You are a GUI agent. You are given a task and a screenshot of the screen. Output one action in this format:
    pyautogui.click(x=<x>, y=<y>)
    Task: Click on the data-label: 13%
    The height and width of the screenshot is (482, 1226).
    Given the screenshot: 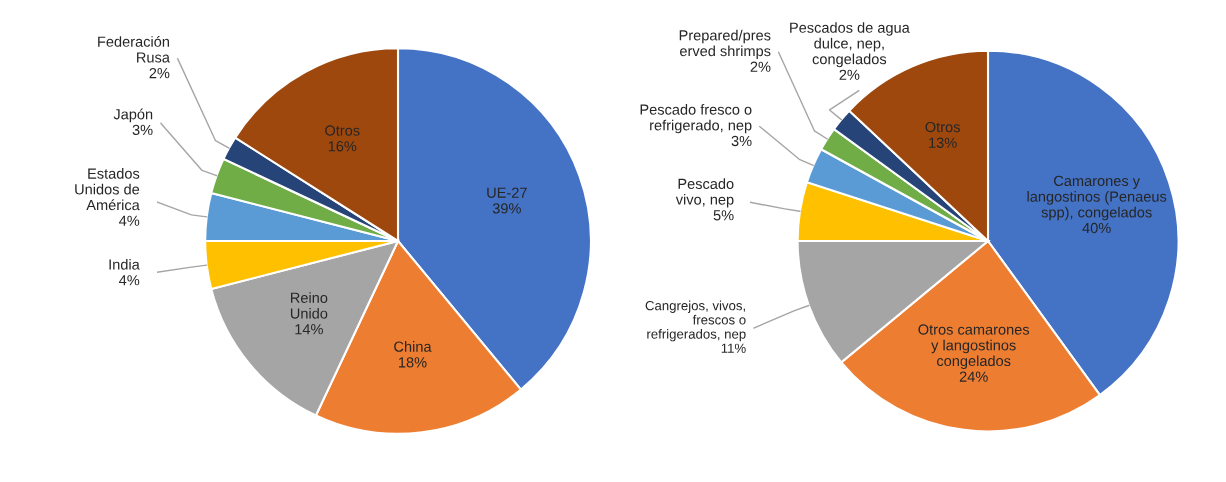 What is the action you would take?
    pyautogui.click(x=943, y=142)
    